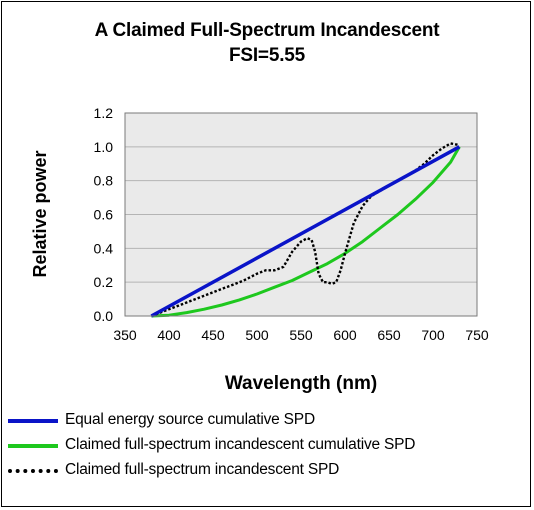  Describe the element at coordinates (33, 421) in the screenshot. I see `legend-swatch-blue` at that location.